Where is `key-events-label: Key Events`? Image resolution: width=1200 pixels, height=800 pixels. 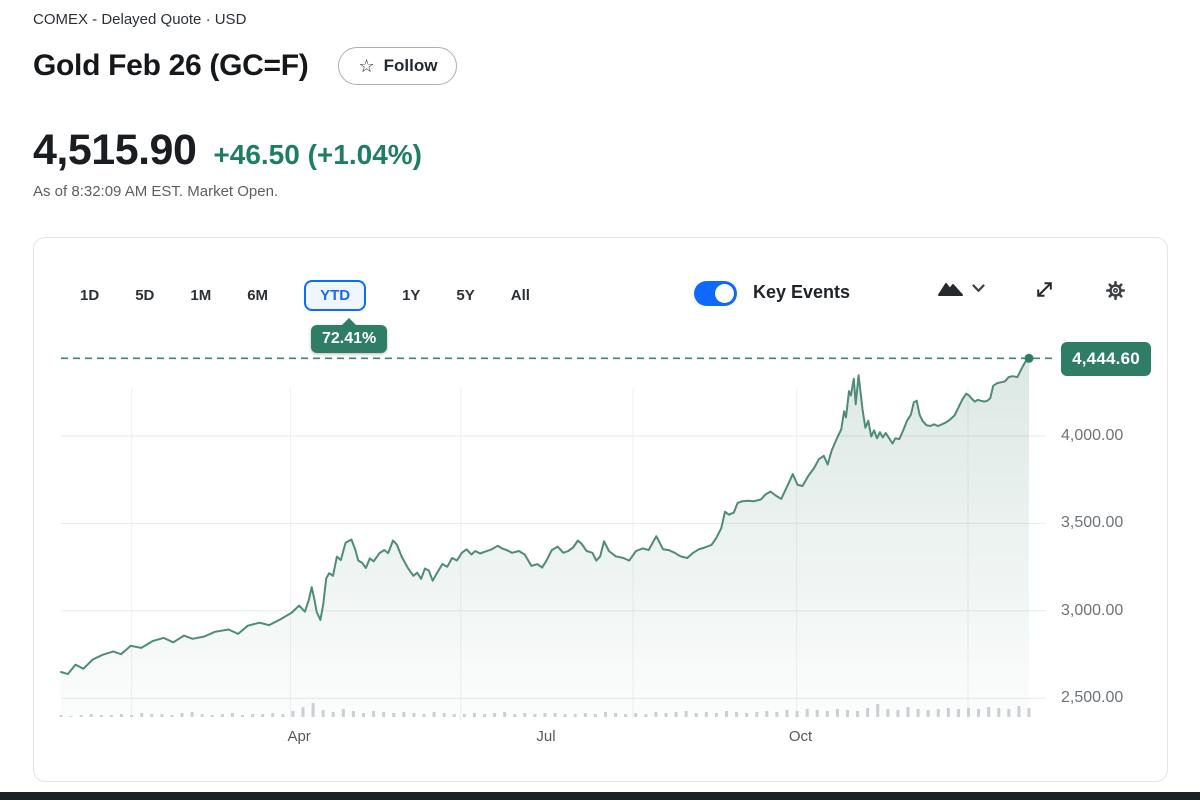 key-events-label: Key Events is located at coordinates (802, 292).